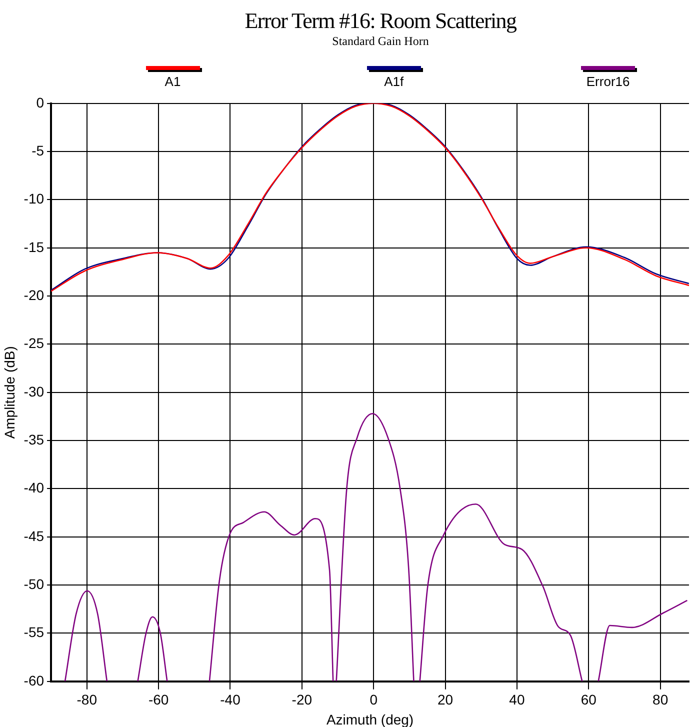 Image resolution: width=691 pixels, height=727 pixels. I want to click on x-tick-label: 0, so click(374, 700).